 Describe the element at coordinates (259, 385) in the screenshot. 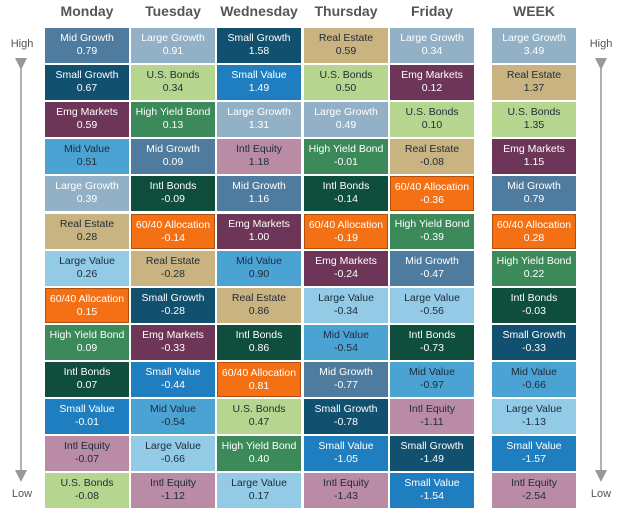

I see `asset-return: 0.81` at that location.